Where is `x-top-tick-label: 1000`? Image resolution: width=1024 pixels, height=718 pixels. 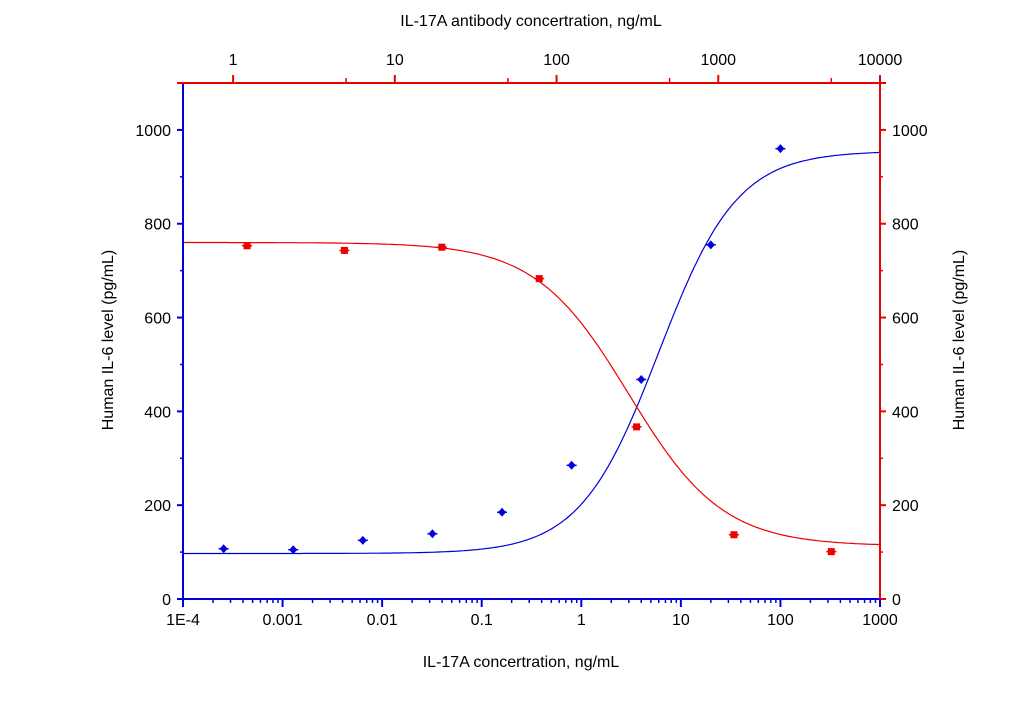 x-top-tick-label: 1000 is located at coordinates (718, 60).